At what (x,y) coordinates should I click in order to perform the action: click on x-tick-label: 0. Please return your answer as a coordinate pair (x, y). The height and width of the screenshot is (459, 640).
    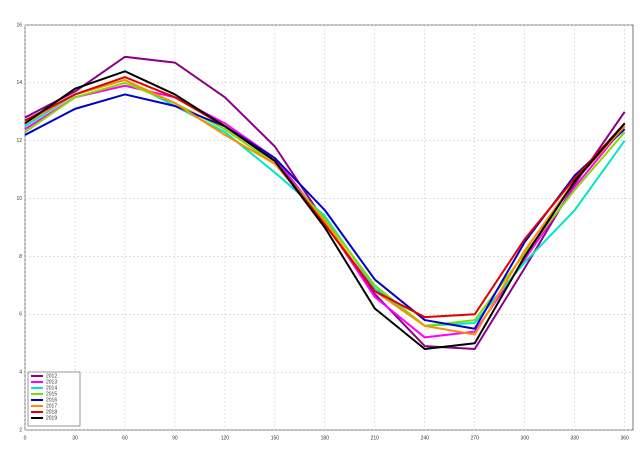
    Looking at the image, I should click on (25, 438).